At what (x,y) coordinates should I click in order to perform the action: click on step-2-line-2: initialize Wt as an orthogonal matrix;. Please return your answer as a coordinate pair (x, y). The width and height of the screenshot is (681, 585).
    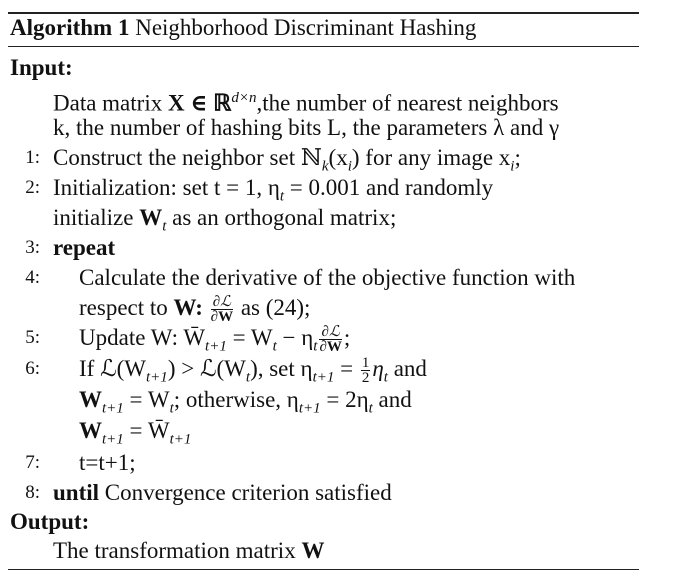
    Looking at the image, I should click on (225, 220).